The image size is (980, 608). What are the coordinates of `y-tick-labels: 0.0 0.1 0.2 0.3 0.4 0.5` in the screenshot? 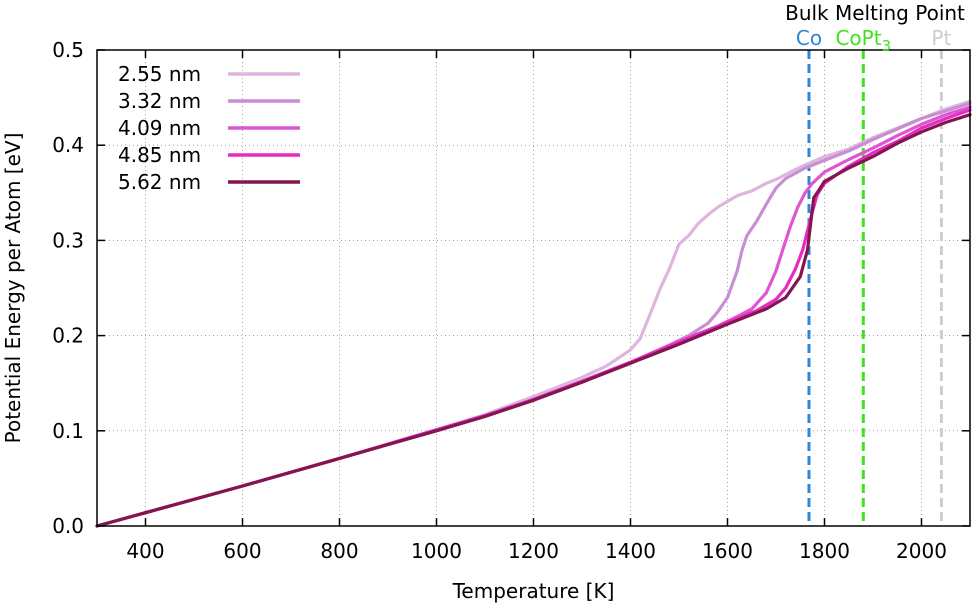 It's located at (68, 288).